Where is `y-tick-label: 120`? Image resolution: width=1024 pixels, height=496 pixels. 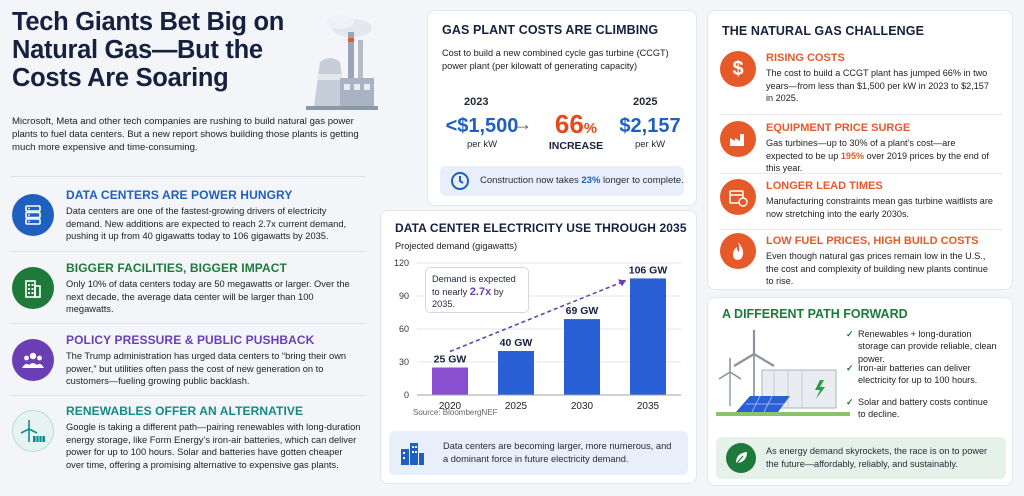
y-tick-label: 120 is located at coordinates (401, 263).